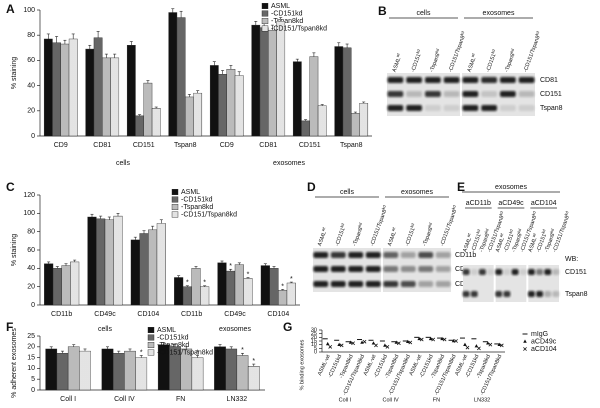  I want to click on blot-header: aCD104, so click(544, 203).